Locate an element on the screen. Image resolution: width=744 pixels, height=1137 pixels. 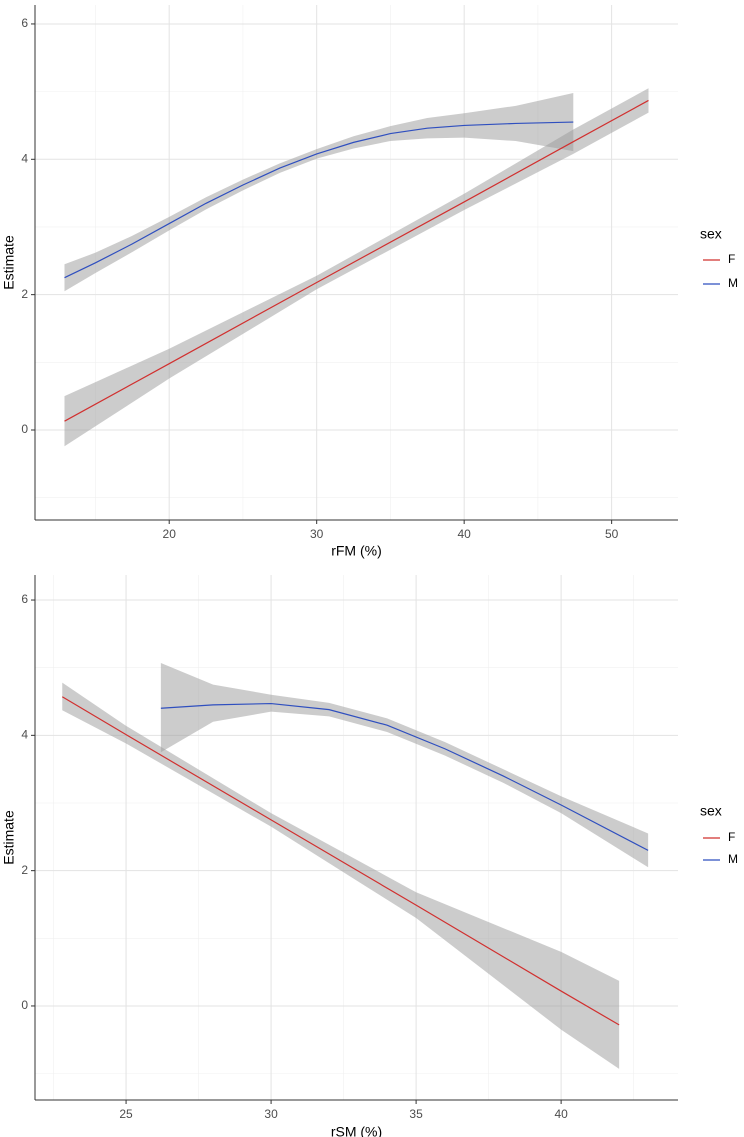
x-axis-title: rSM (%) is located at coordinates (356, 1130).